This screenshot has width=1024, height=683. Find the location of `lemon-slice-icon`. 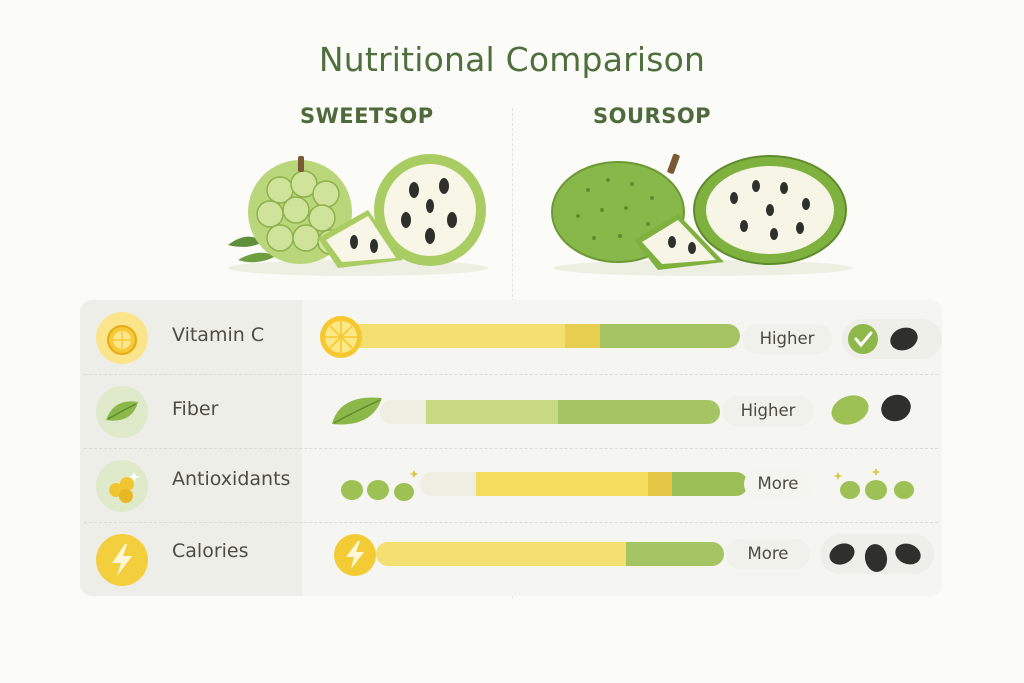

lemon-slice-icon is located at coordinates (341, 337).